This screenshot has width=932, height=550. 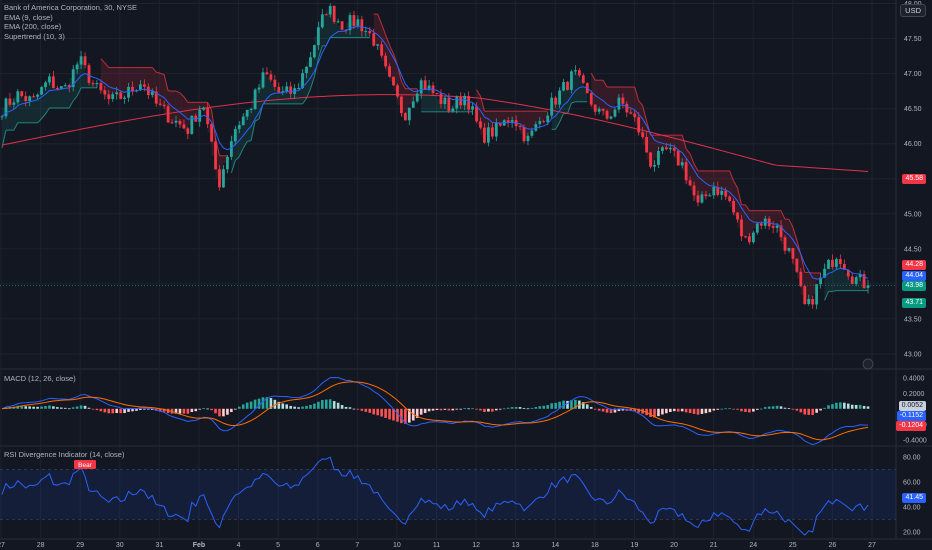 I want to click on time-axis-label: 21, so click(x=714, y=545).